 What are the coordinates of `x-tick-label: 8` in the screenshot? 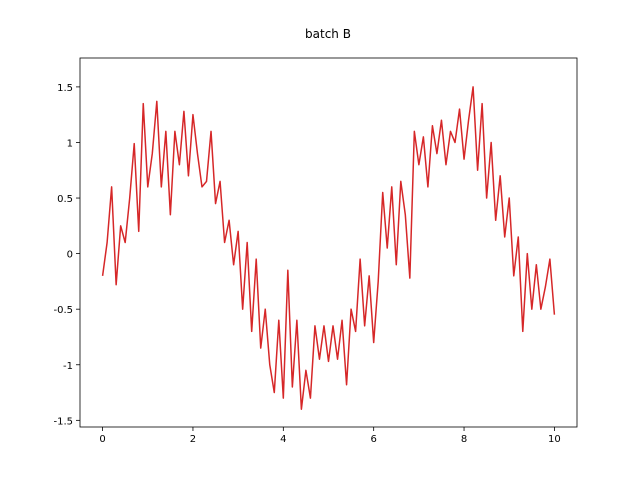 It's located at (464, 439).